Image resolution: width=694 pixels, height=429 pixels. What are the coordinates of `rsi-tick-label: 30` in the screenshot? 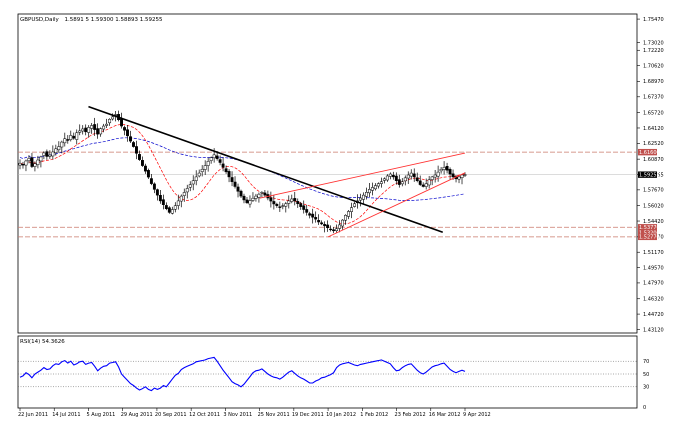 It's located at (646, 388).